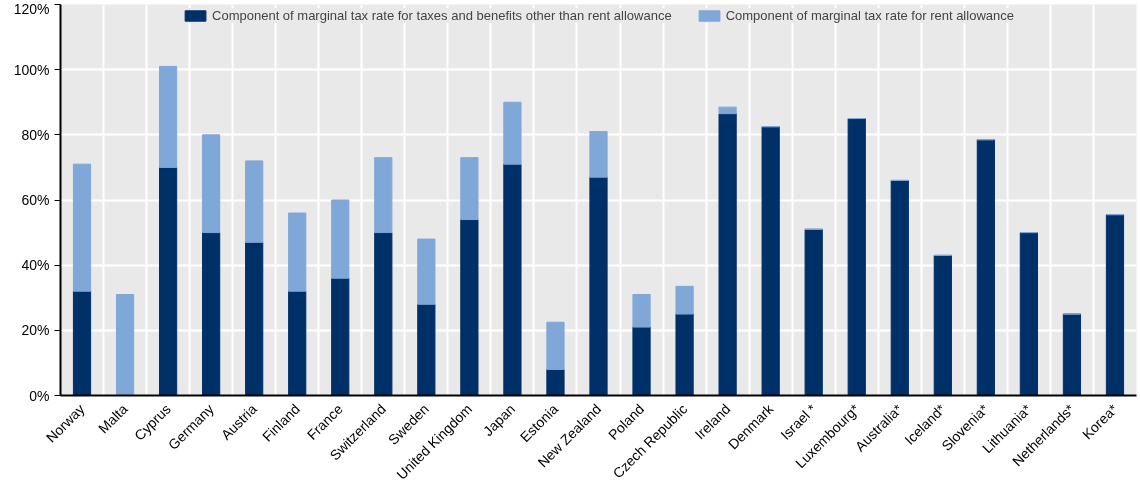 The height and width of the screenshot is (491, 1140). What do you see at coordinates (869, 15) in the screenshot?
I see `legend-label: Component of marginal tax rate for rent allowance` at bounding box center [869, 15].